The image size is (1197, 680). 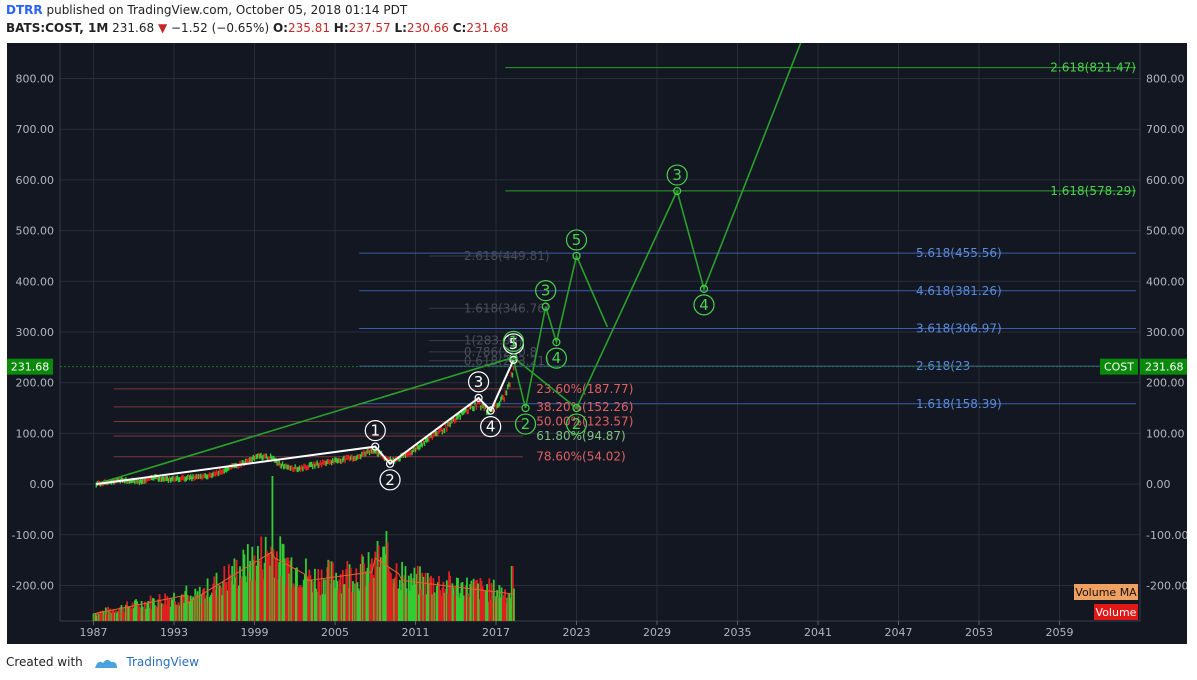 I want to click on high-label: H:, so click(x=341, y=28).